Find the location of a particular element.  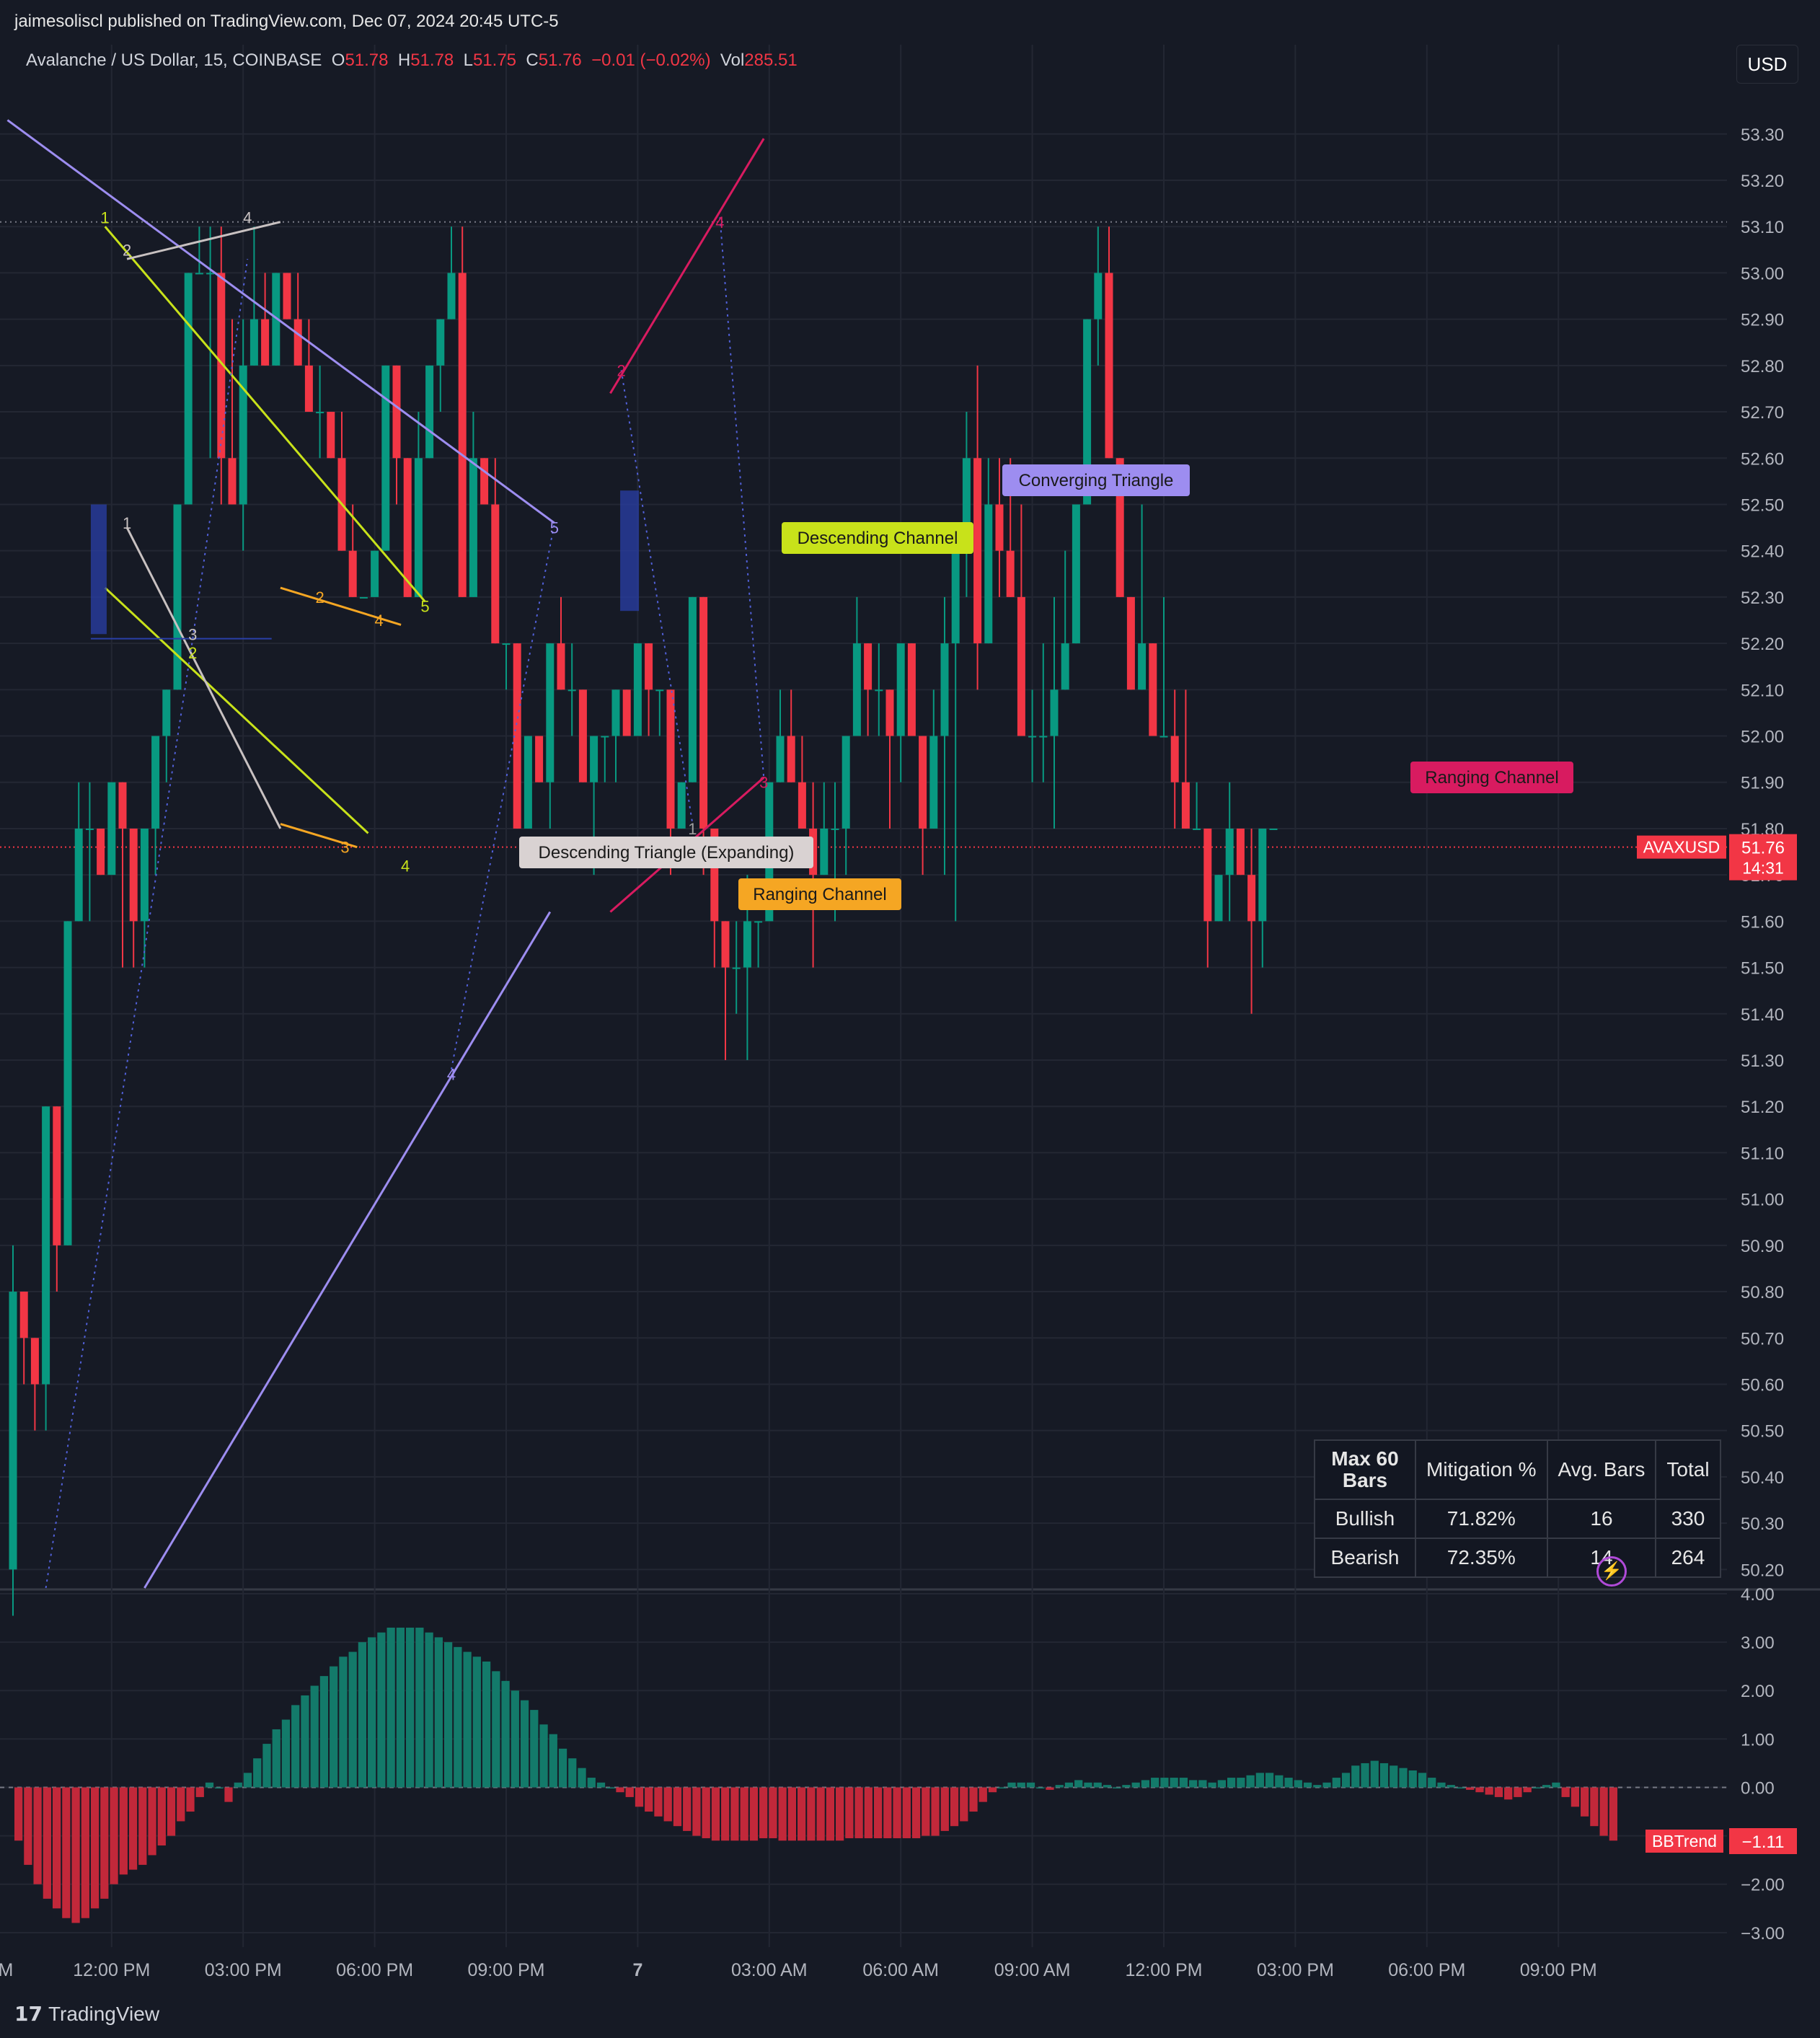

ranging-channel-upper-line is located at coordinates (687, 266).